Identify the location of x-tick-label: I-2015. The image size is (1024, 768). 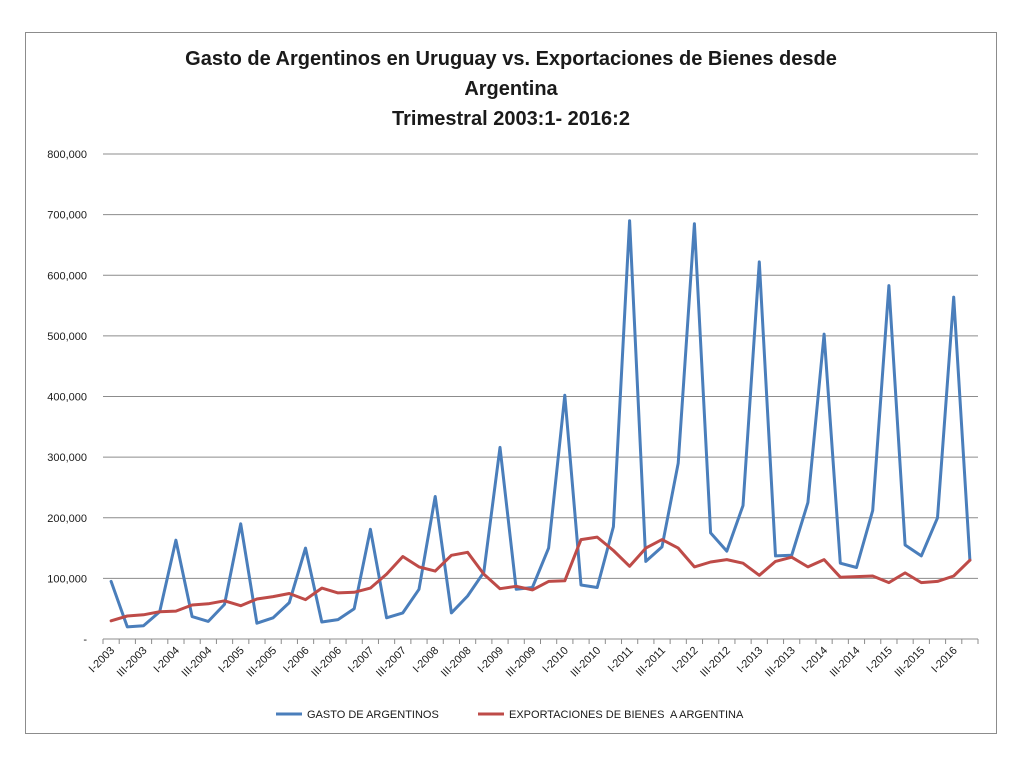
(879, 660).